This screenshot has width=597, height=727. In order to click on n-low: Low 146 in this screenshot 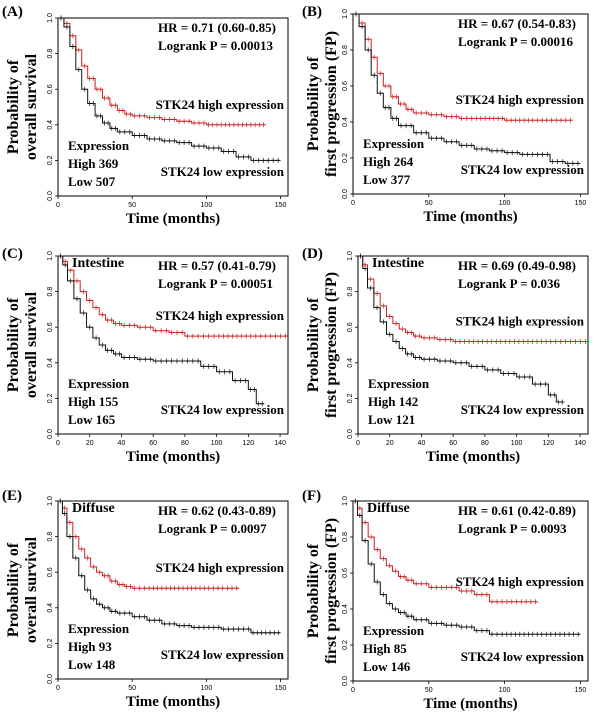, I will do `click(387, 666)`.